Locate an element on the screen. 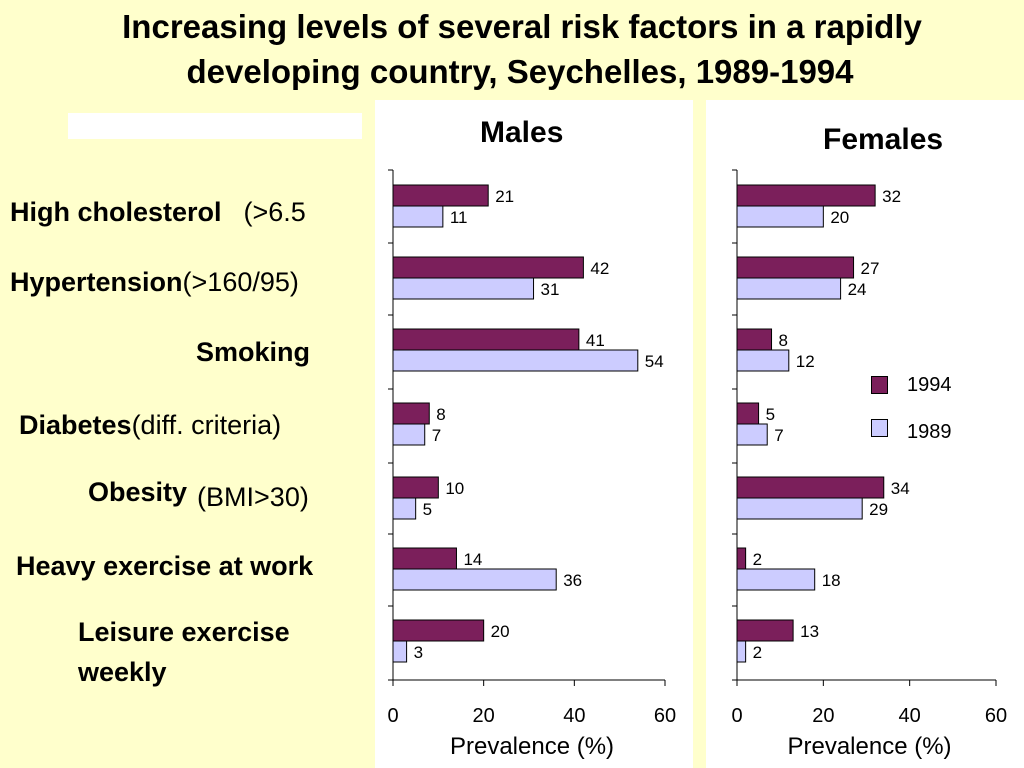  risk-factor-name: Obesity is located at coordinates (138, 492).